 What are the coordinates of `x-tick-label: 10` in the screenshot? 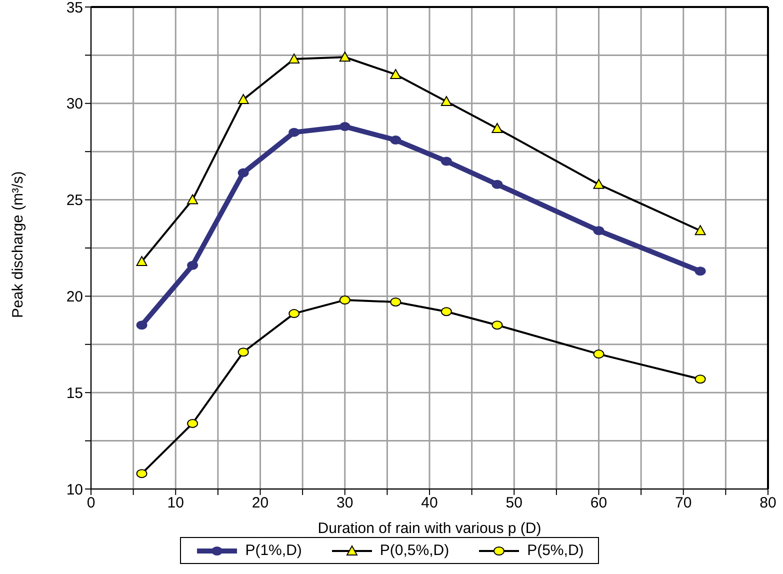 It's located at (175, 503).